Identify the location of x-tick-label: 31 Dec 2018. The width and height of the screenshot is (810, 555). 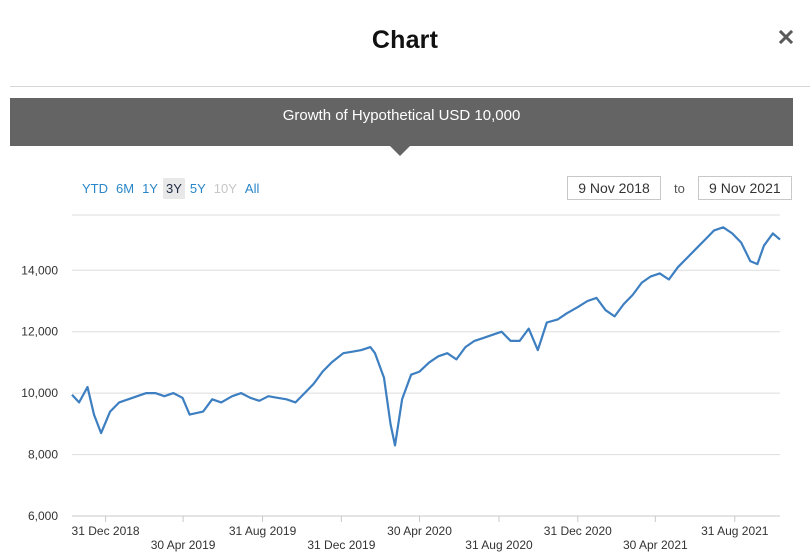
(106, 531).